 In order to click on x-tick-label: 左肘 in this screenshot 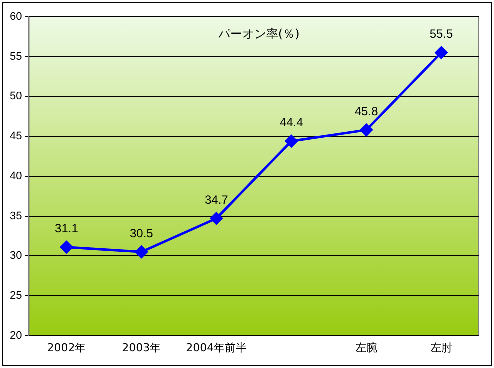, I will do `click(441, 347)`.